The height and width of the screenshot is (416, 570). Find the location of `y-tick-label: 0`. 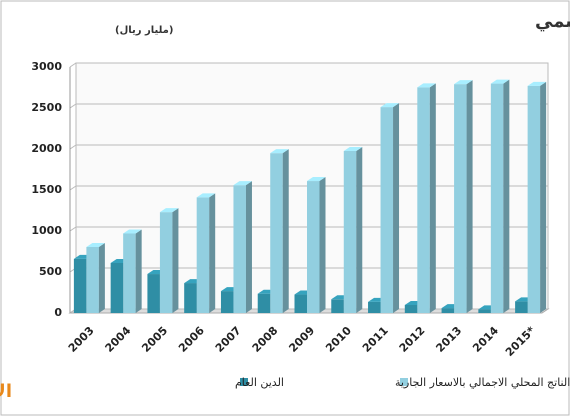

y-tick-label: 0 is located at coordinates (58, 312).